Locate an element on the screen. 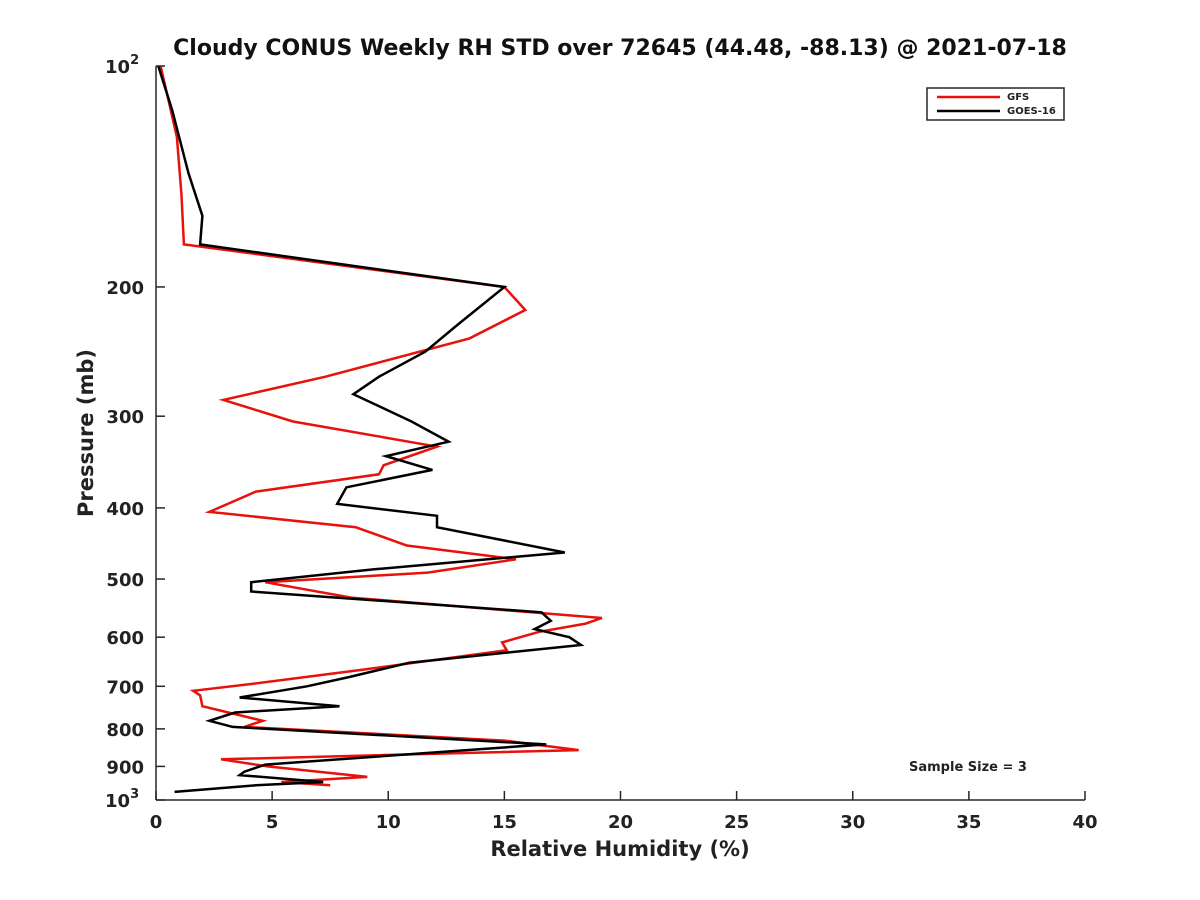  y-tick-label: 300 is located at coordinates (125, 417).